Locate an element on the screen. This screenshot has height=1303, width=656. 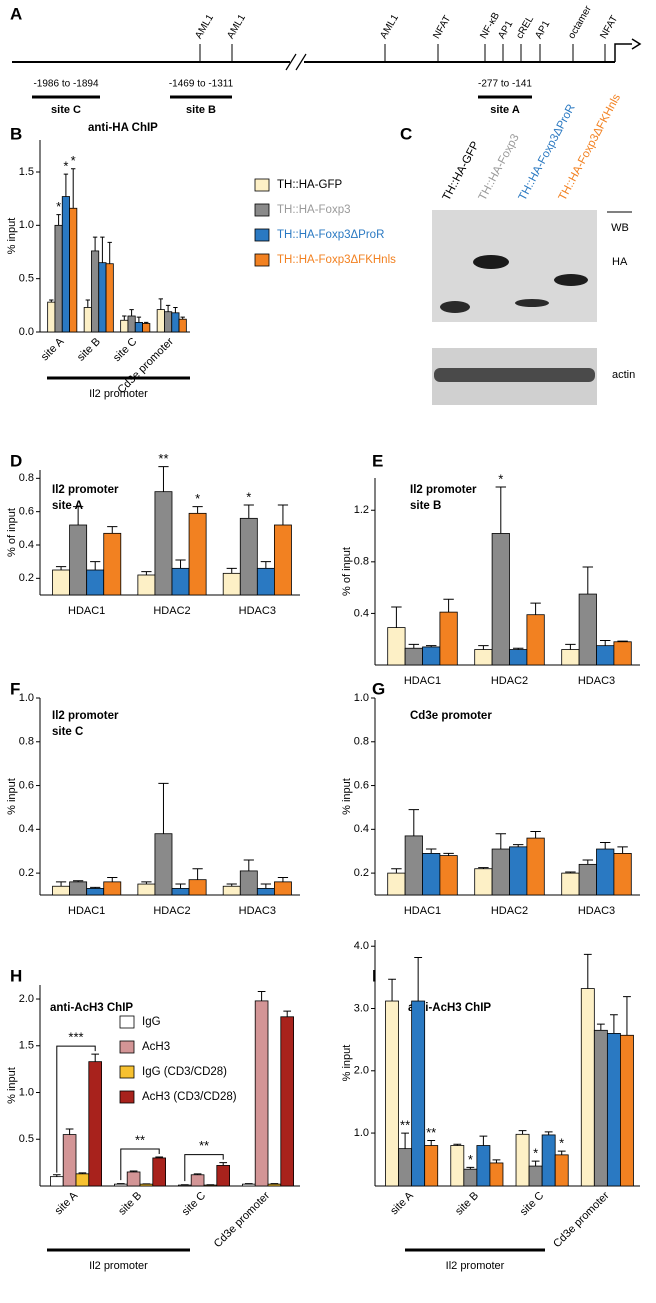
chart-title: Il2 promoter is located at coordinates (443, 490).